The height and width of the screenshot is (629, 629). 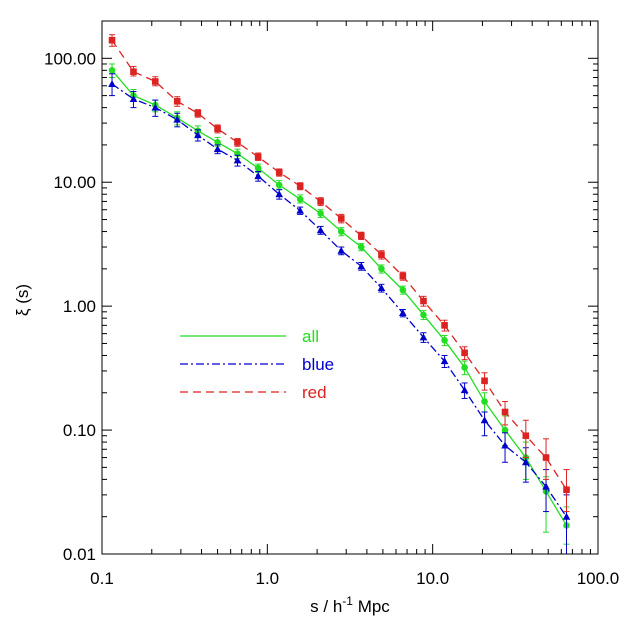 I want to click on x-tick-label: 1.0, so click(x=268, y=578).